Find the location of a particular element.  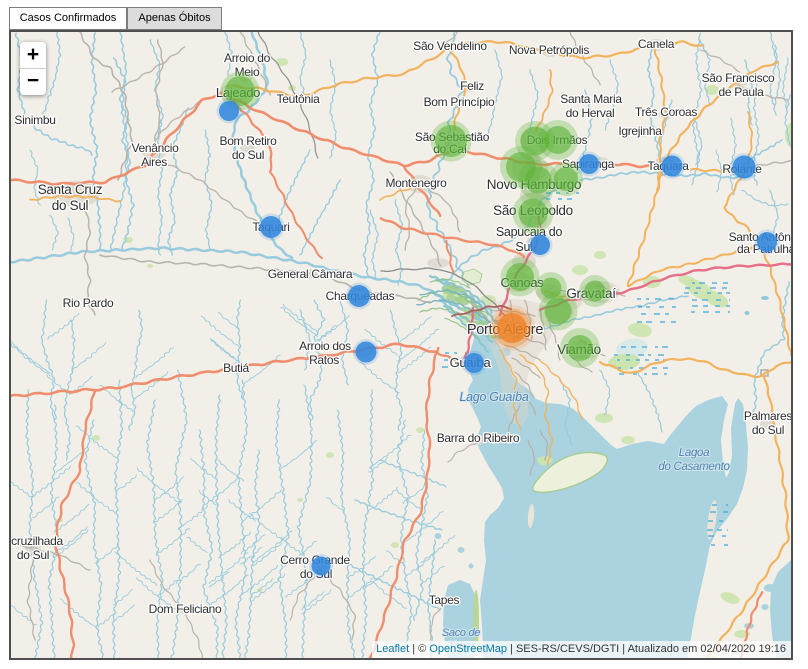

svg-text: São Francisco is located at coordinates (738, 78).